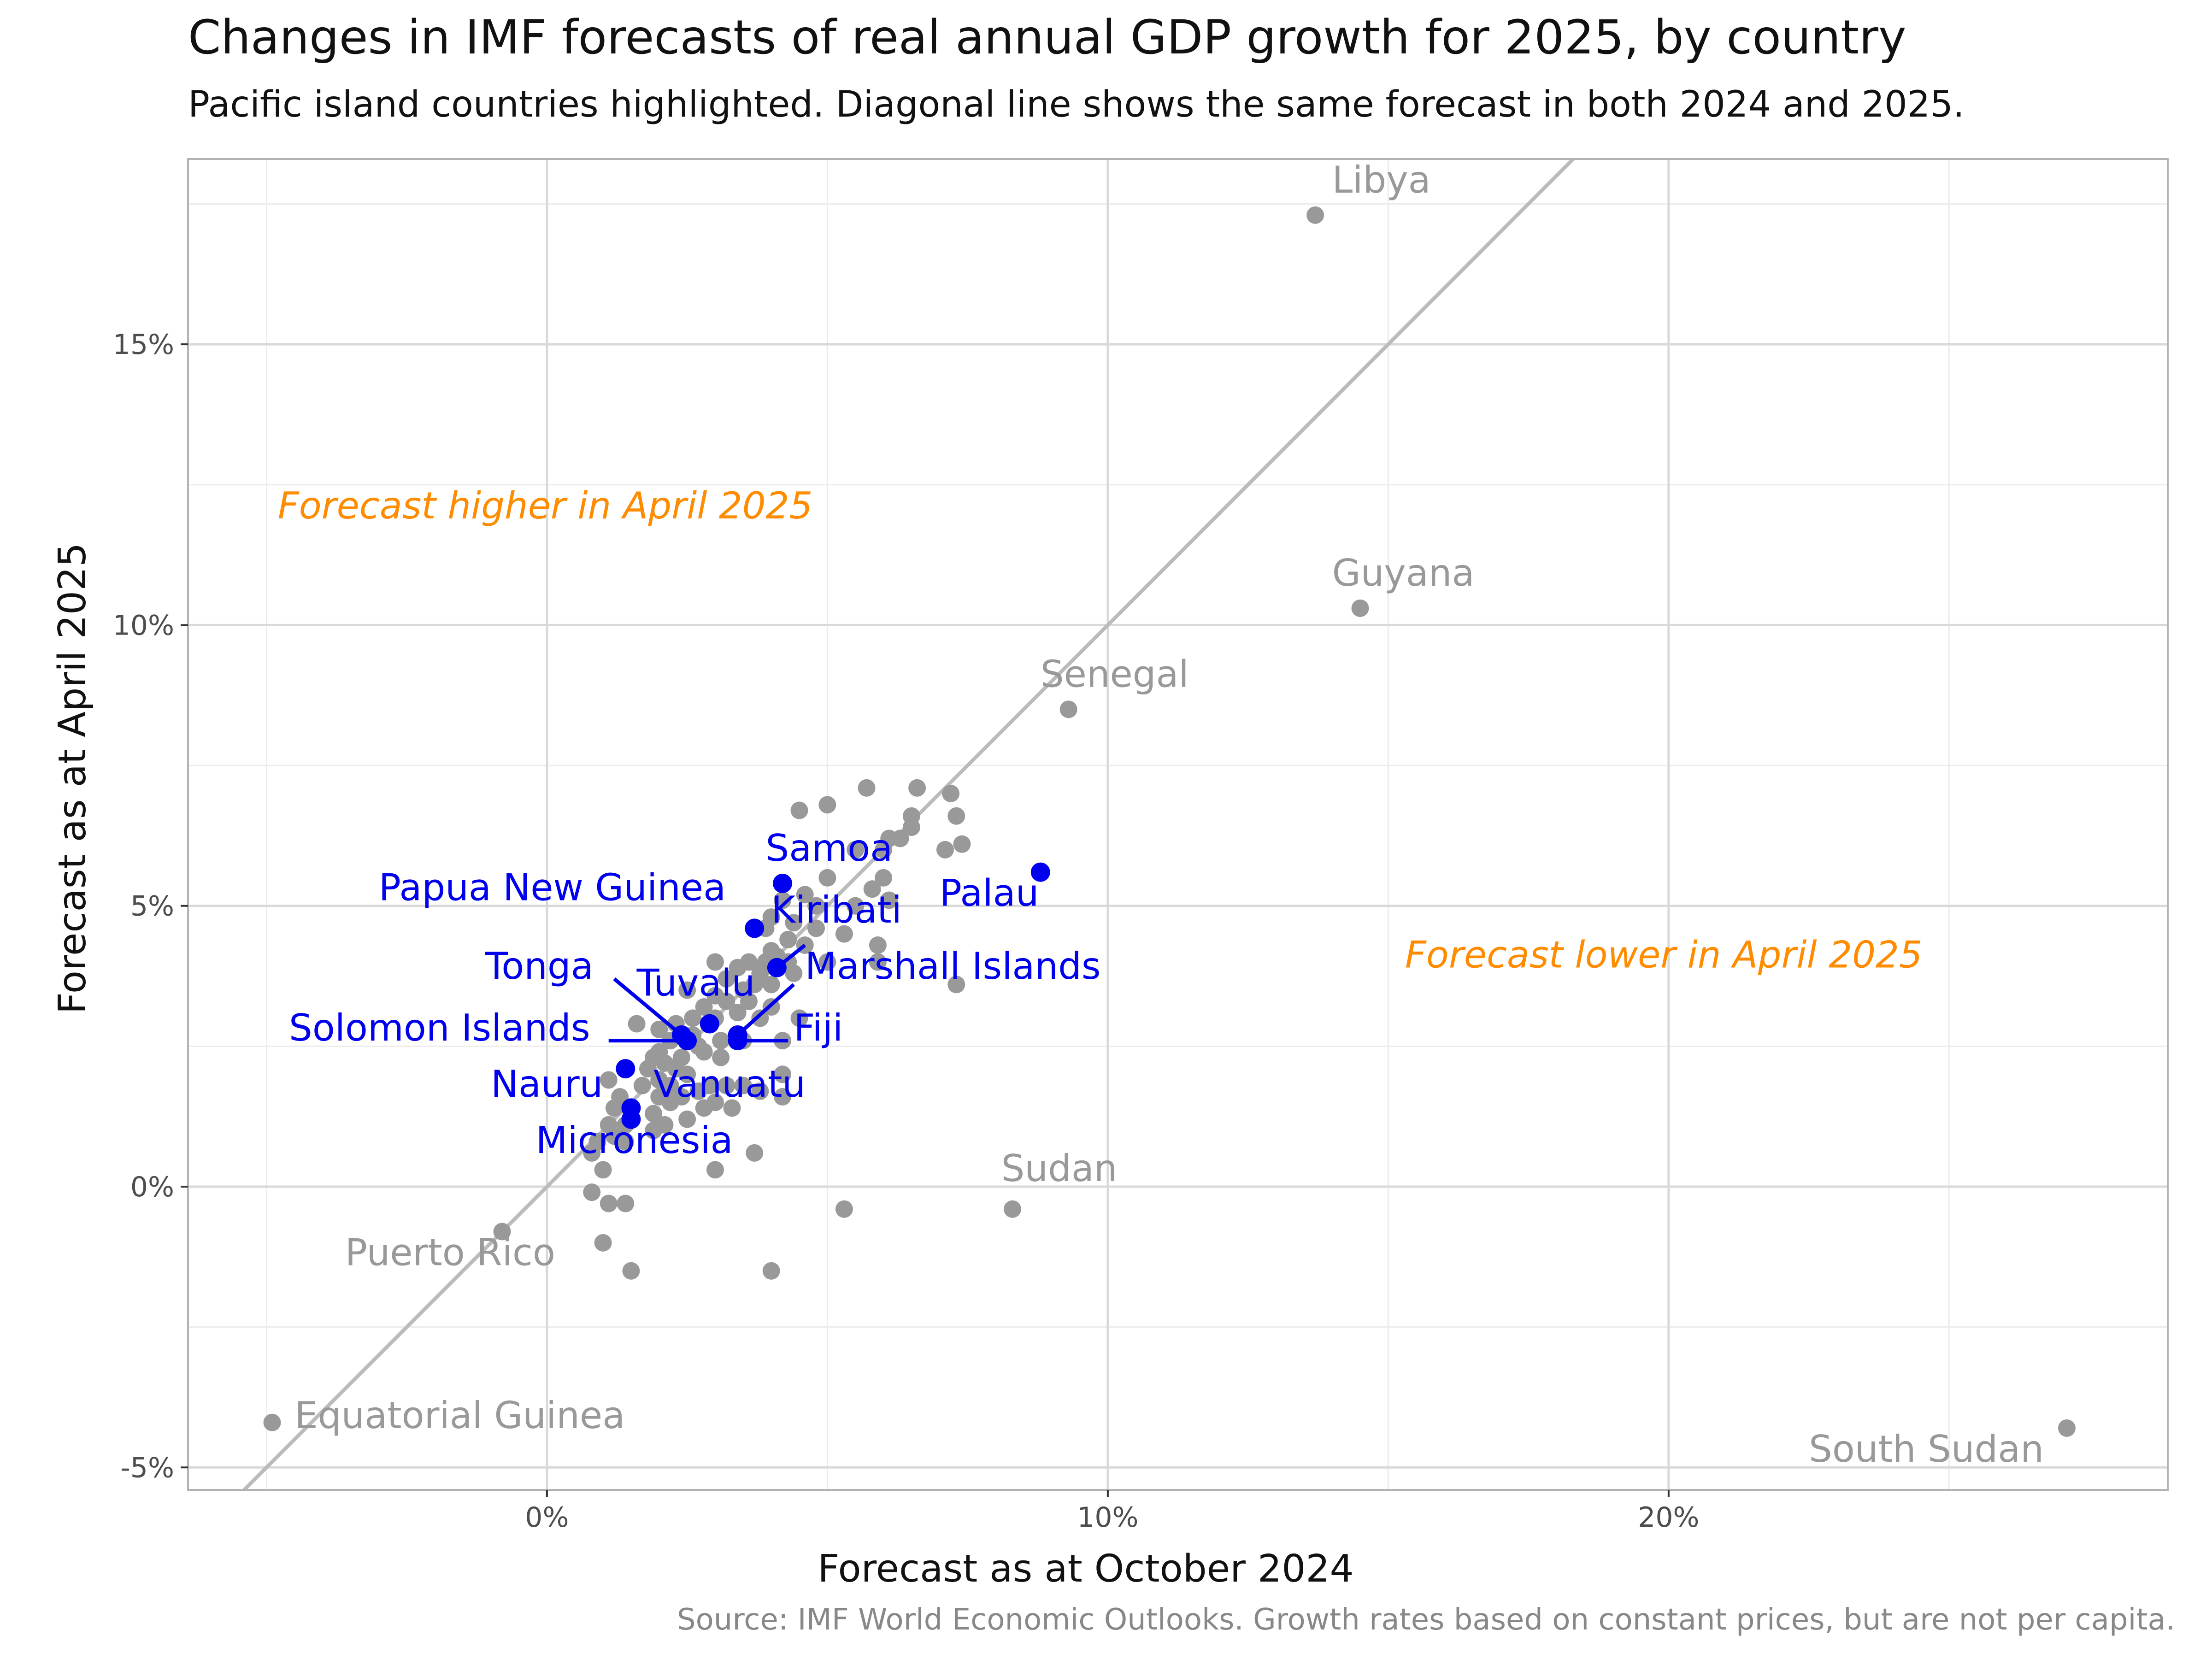 Image resolution: width=2212 pixels, height=1659 pixels. I want to click on pacific-country-label: Kiribati, so click(836, 909).